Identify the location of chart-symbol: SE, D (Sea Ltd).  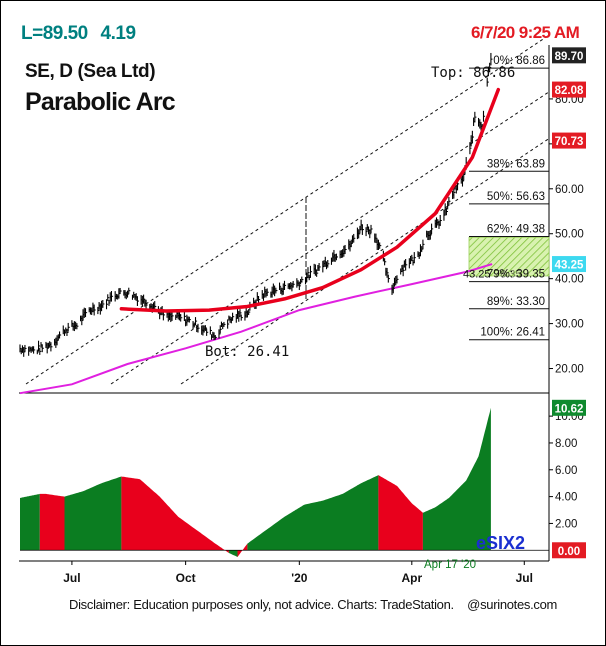
(90, 71).